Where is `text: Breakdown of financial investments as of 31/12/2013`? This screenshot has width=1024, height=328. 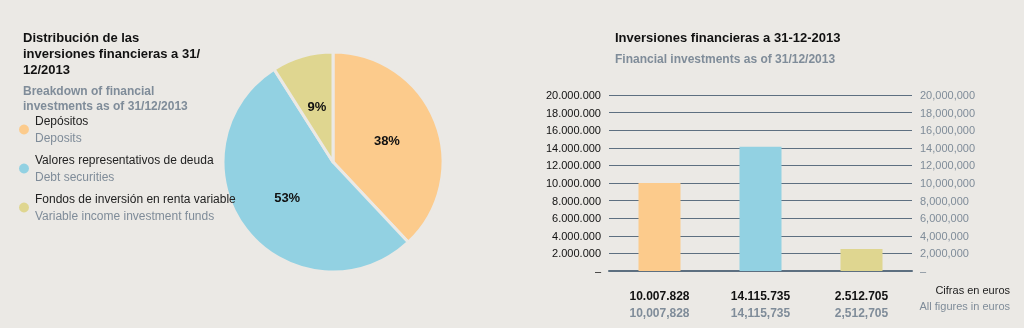 text: Breakdown of financial investments as of 31/12/2013 is located at coordinates (106, 98).